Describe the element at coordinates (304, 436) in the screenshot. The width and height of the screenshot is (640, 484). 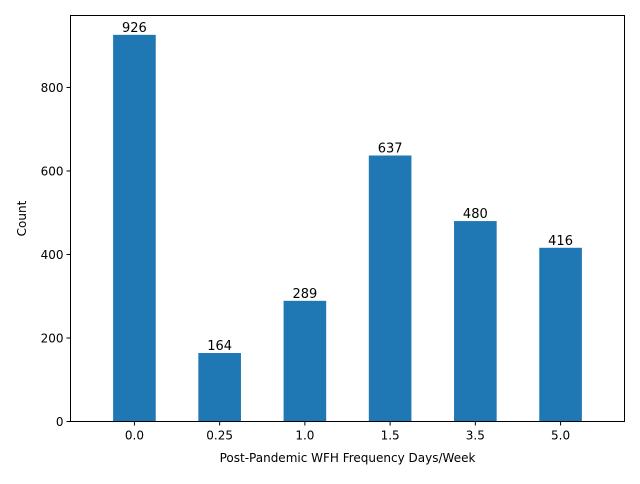
I see `x-tick-label-2: 1.0` at that location.